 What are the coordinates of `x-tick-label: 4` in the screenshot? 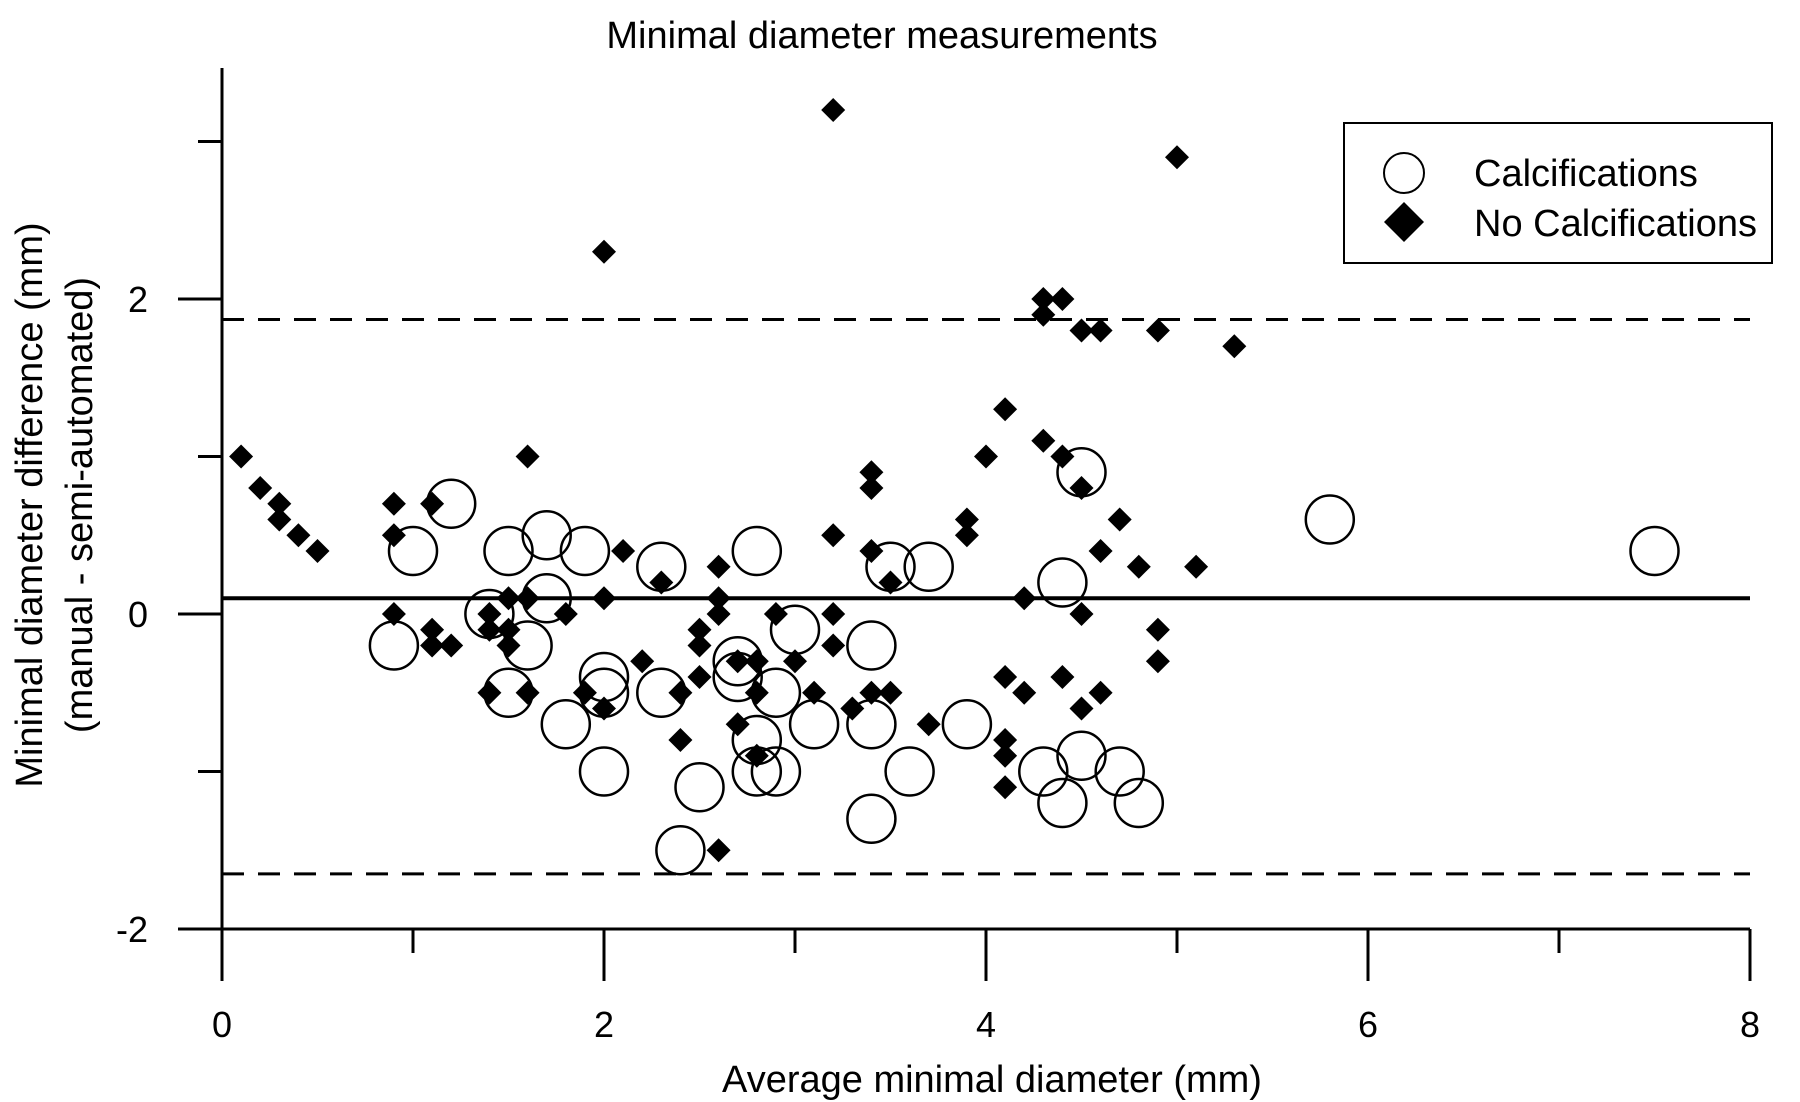 It's located at (986, 1024).